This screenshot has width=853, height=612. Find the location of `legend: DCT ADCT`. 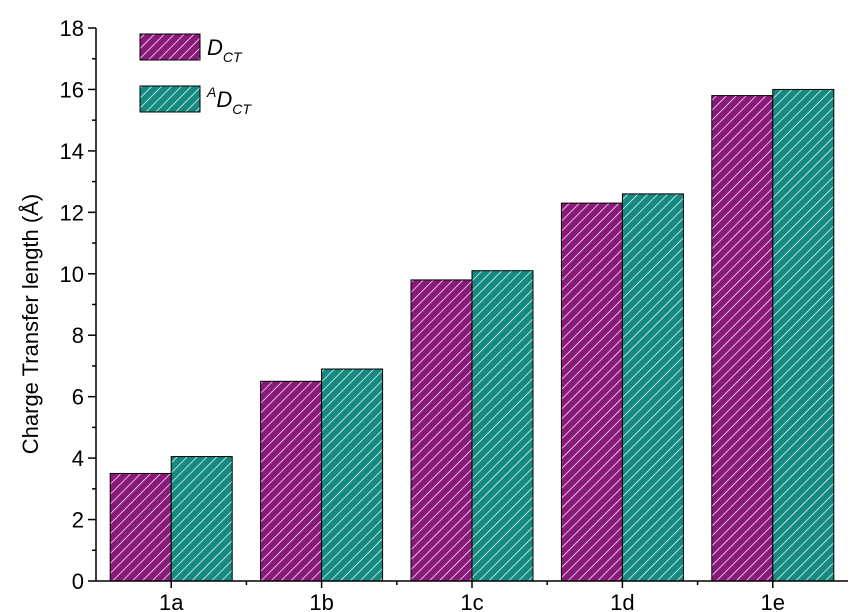

legend: DCT ADCT is located at coordinates (195, 75).